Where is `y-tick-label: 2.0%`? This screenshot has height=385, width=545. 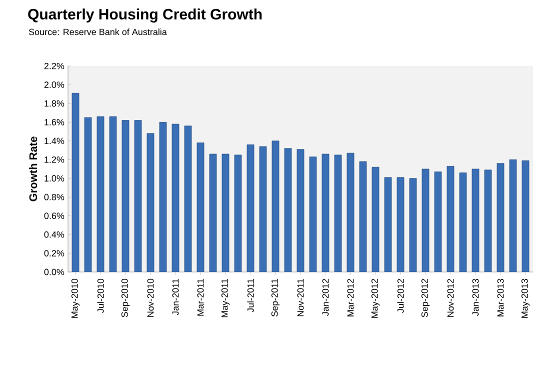 y-tick-label: 2.0% is located at coordinates (54, 85).